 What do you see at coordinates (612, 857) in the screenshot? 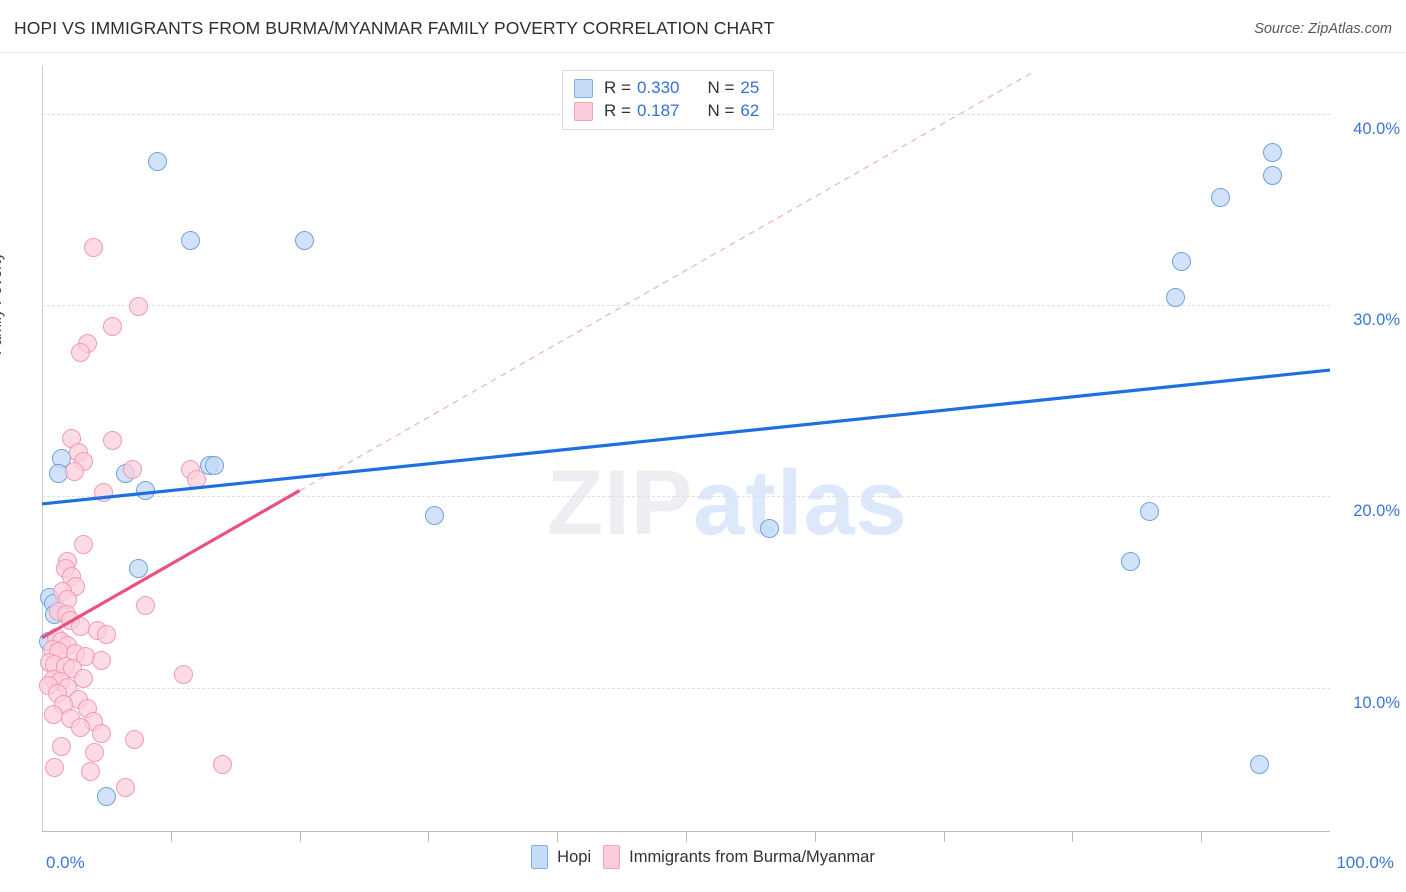
I see `legend-color-burma` at bounding box center [612, 857].